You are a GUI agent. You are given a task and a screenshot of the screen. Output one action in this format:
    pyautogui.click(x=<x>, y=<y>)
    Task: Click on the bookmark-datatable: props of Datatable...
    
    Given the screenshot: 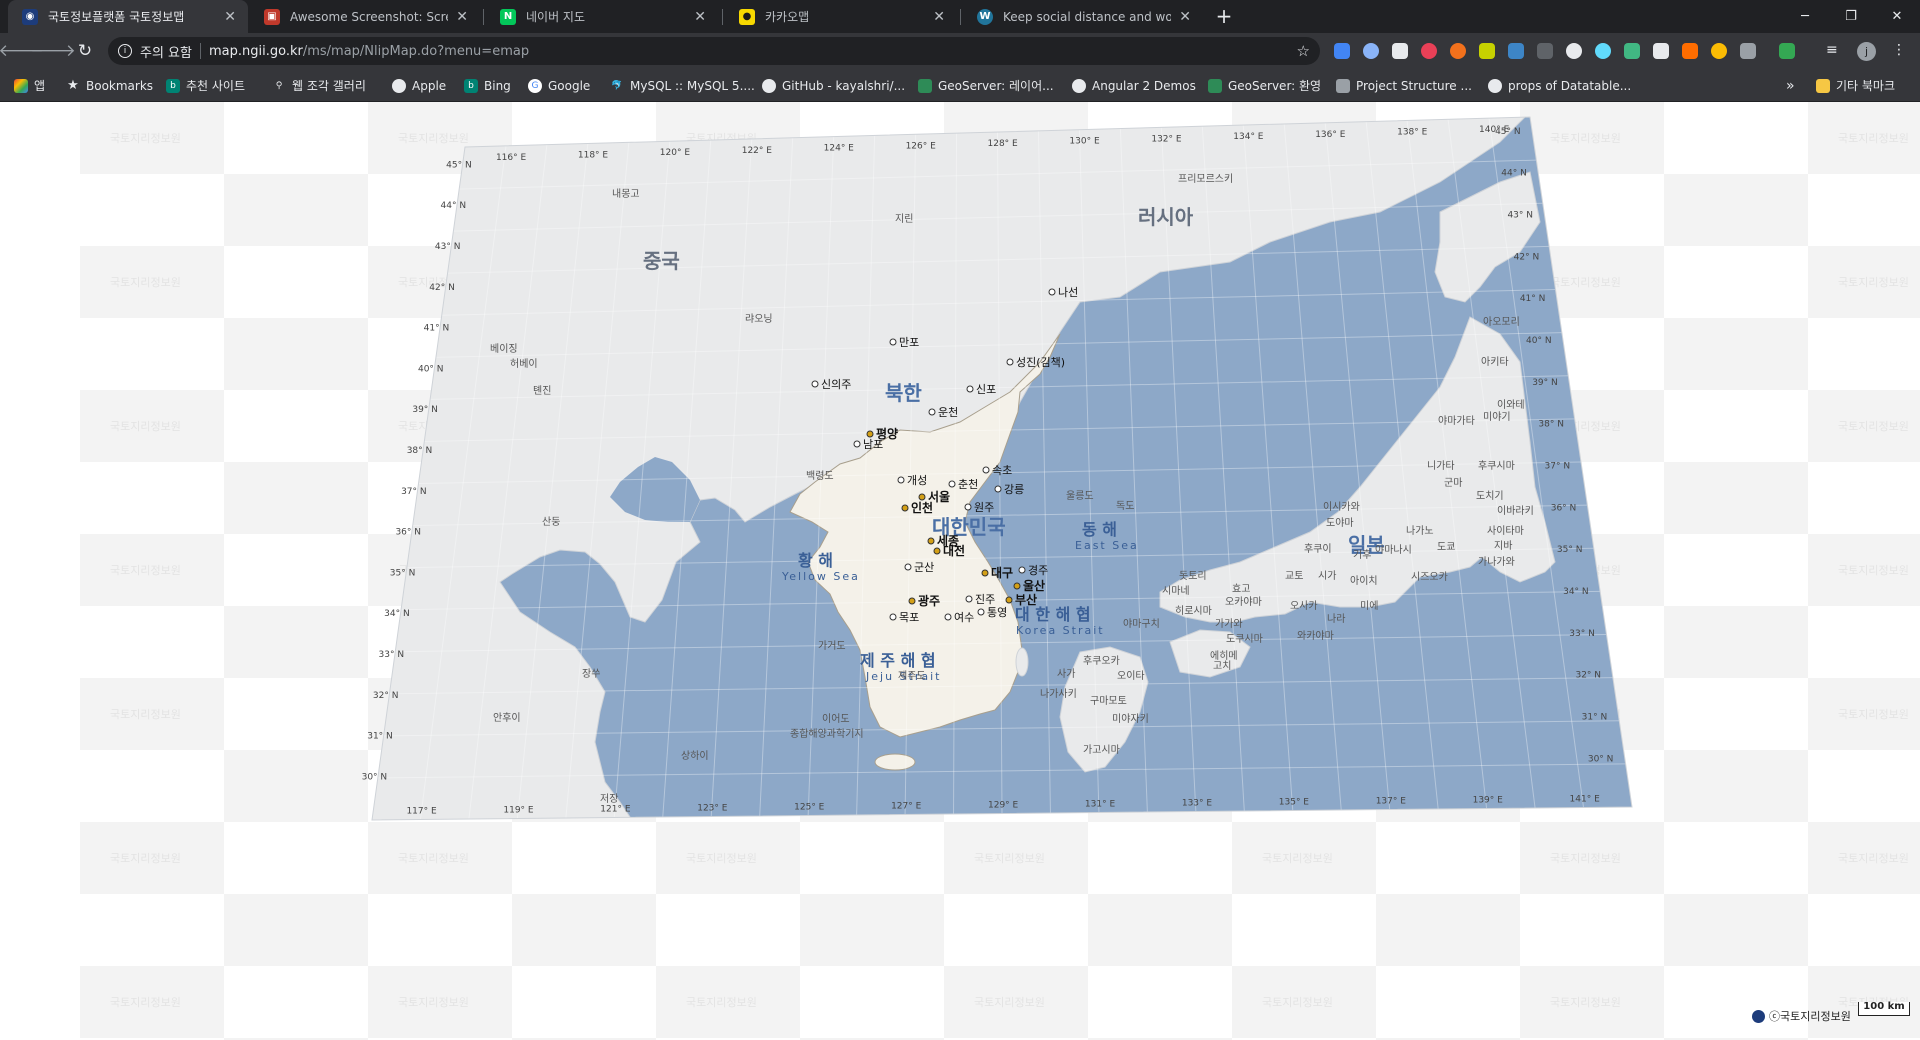 What is the action you would take?
    pyautogui.click(x=1559, y=85)
    